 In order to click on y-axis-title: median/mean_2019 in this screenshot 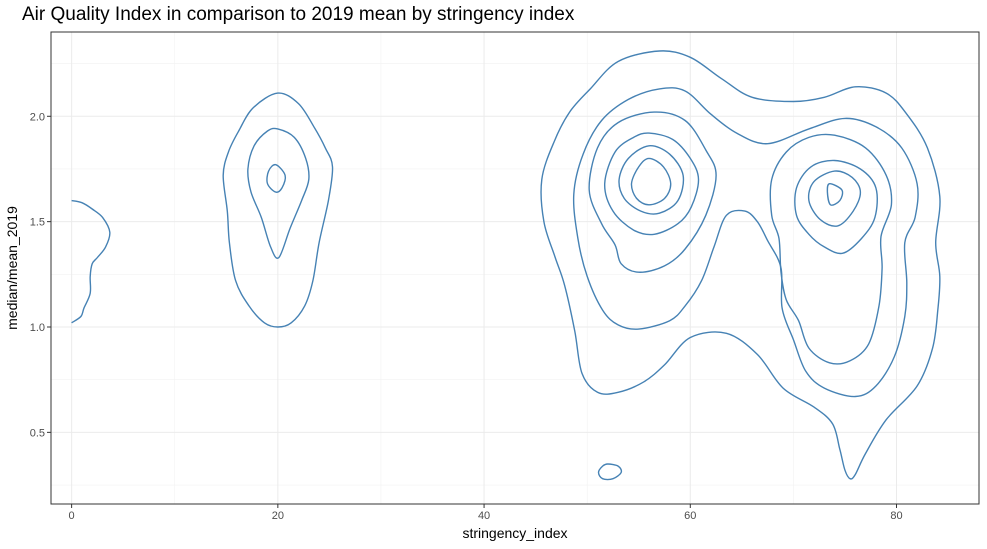, I will do `click(12, 268)`.